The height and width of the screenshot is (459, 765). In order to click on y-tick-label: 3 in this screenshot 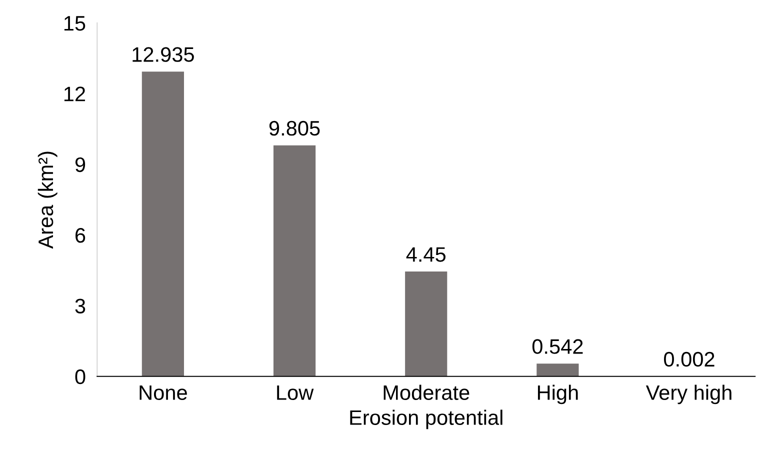, I will do `click(80, 306)`.